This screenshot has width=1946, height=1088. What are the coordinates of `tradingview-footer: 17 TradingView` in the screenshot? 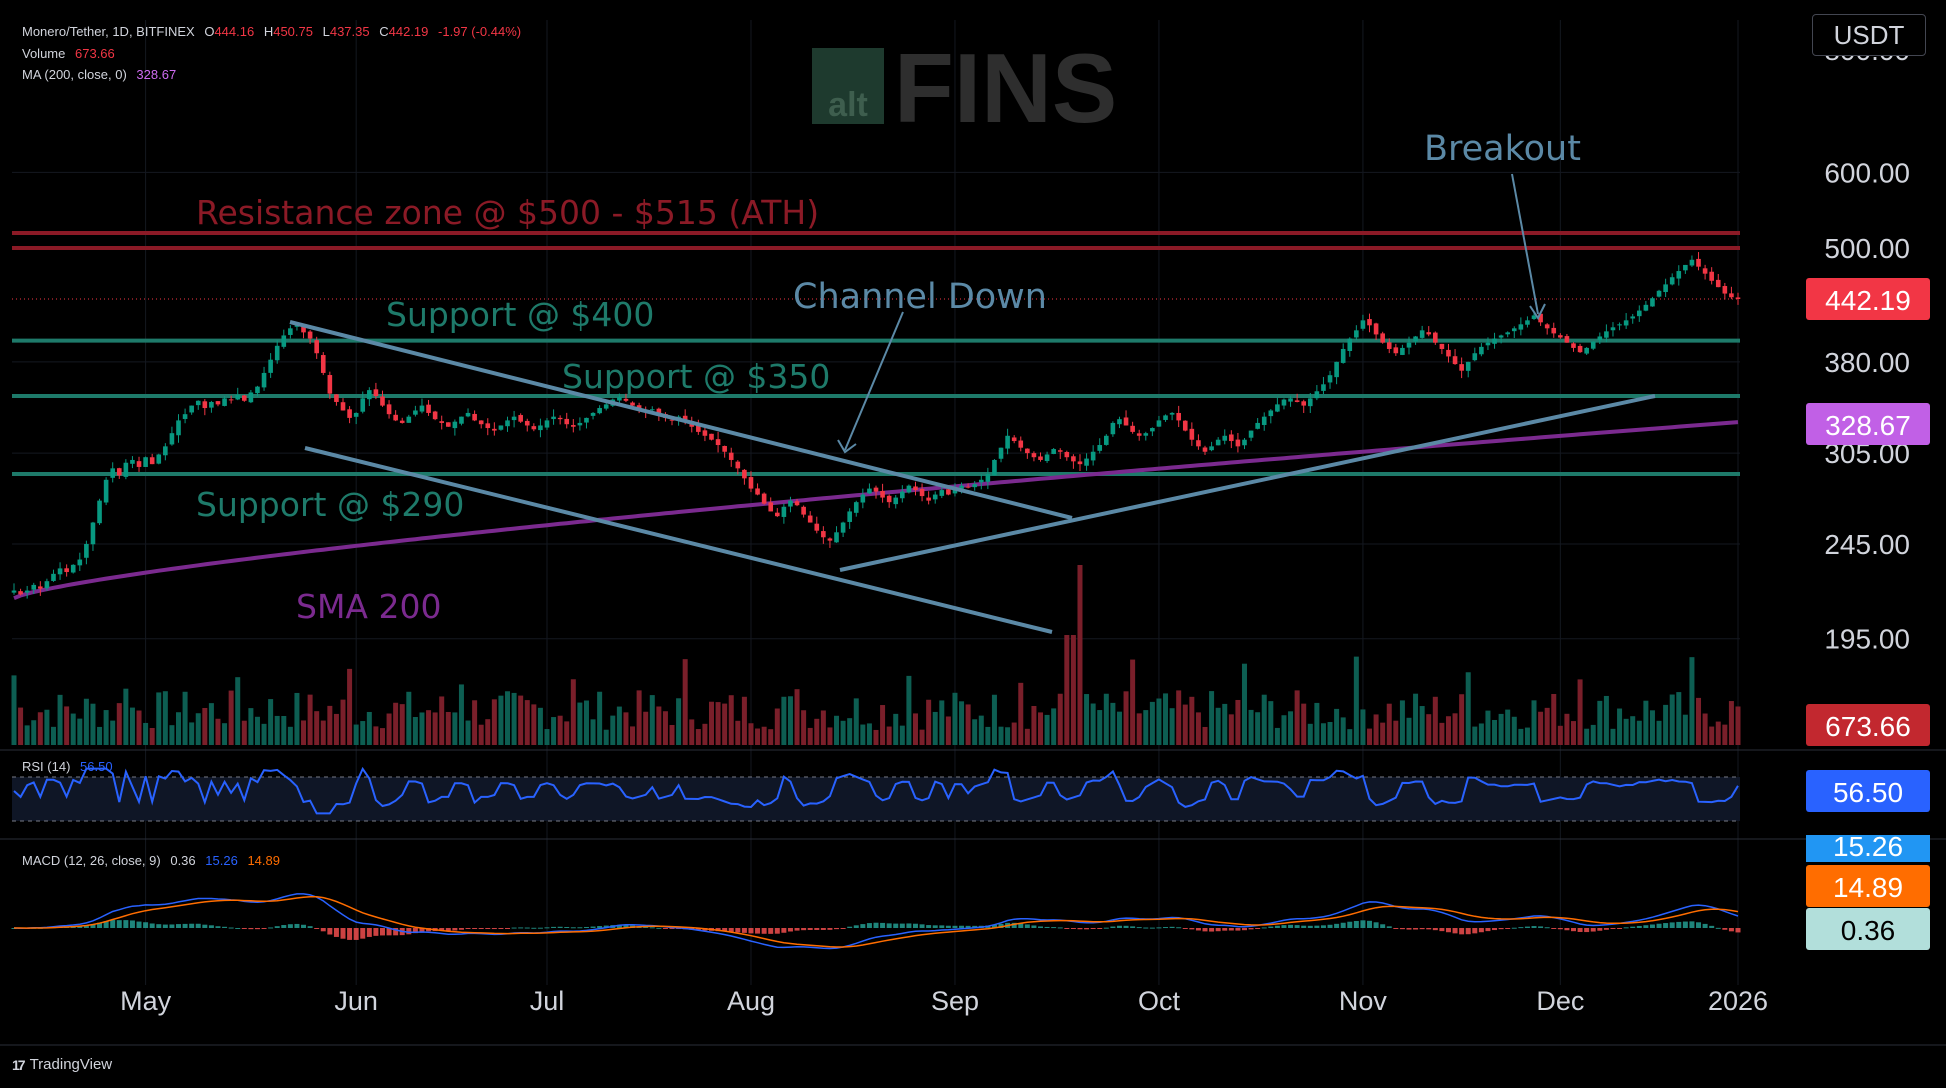 It's located at (62, 1064).